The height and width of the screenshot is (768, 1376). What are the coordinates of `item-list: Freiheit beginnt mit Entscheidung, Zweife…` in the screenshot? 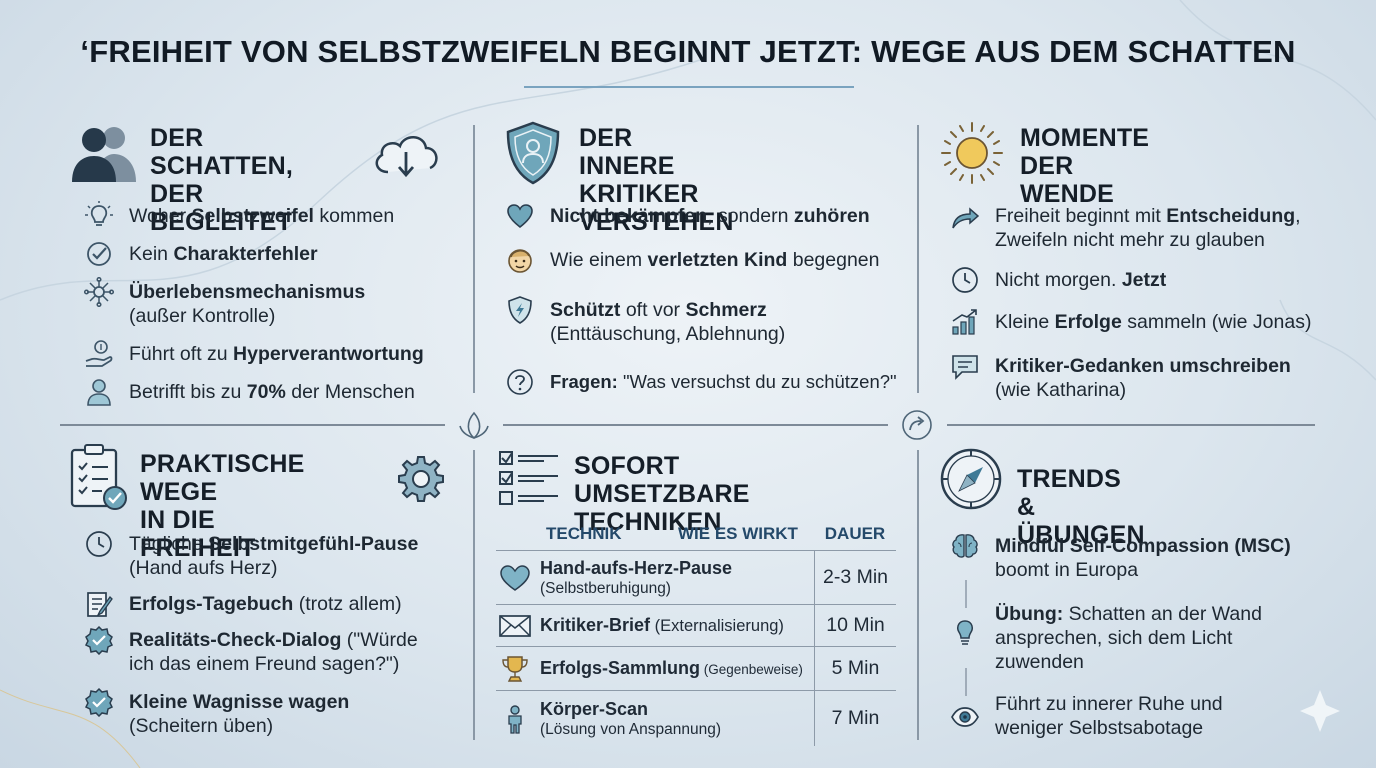 It's located at (1150, 308).